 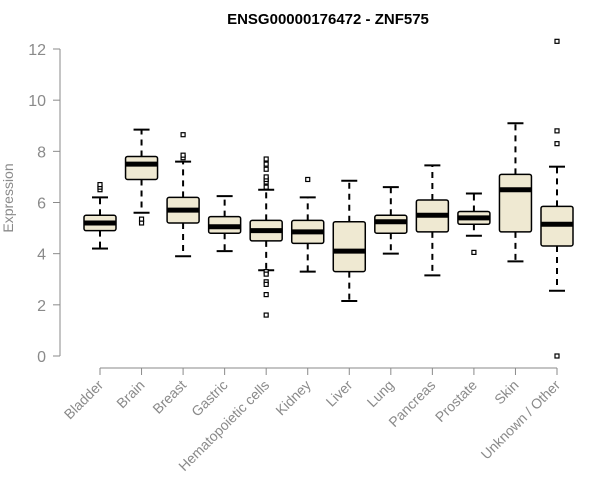 I want to click on chart-title: ENSG00000176472 - ZNF575, so click(x=328, y=19).